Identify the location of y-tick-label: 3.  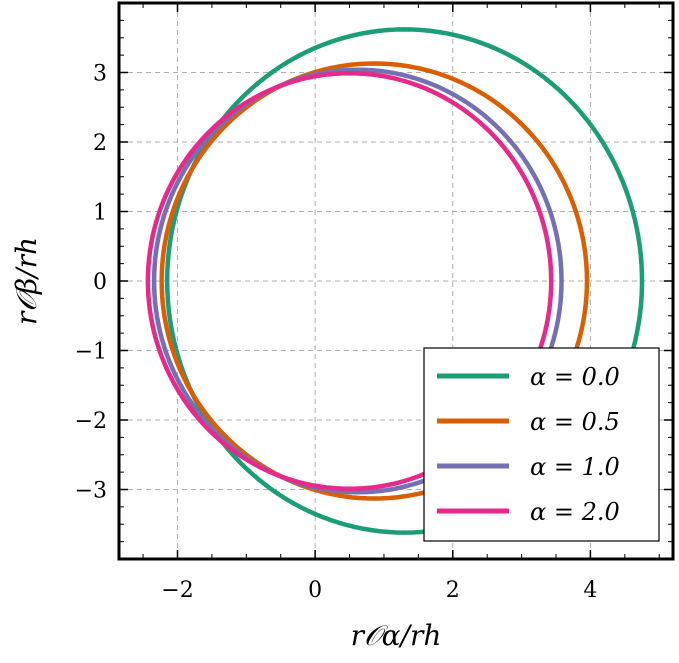
(100, 74).